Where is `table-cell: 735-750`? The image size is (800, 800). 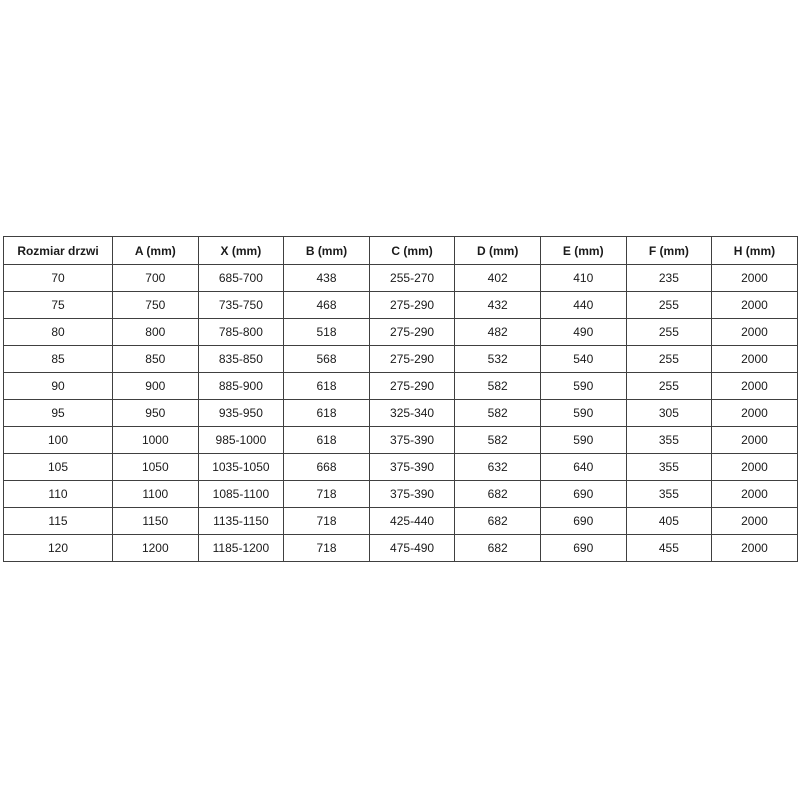 table-cell: 735-750 is located at coordinates (241, 305).